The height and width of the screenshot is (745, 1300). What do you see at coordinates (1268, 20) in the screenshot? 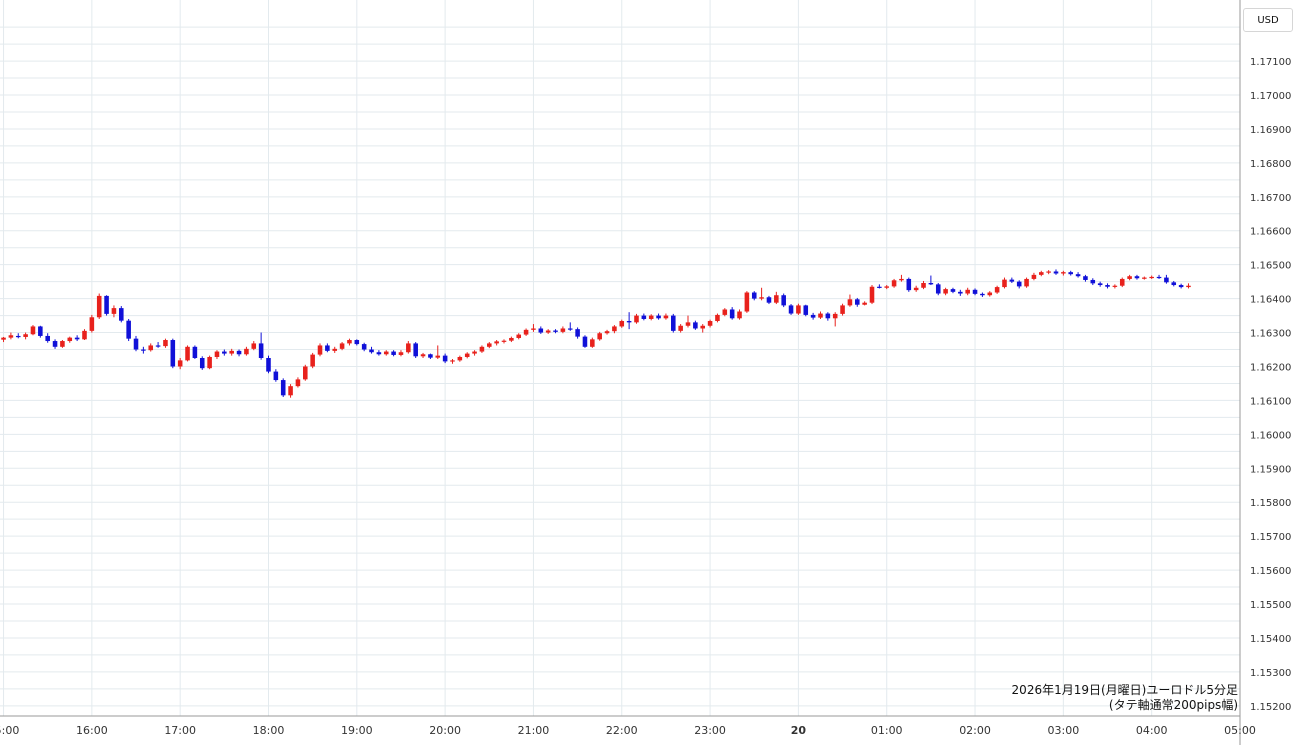
I see `currency-button: USD` at bounding box center [1268, 20].